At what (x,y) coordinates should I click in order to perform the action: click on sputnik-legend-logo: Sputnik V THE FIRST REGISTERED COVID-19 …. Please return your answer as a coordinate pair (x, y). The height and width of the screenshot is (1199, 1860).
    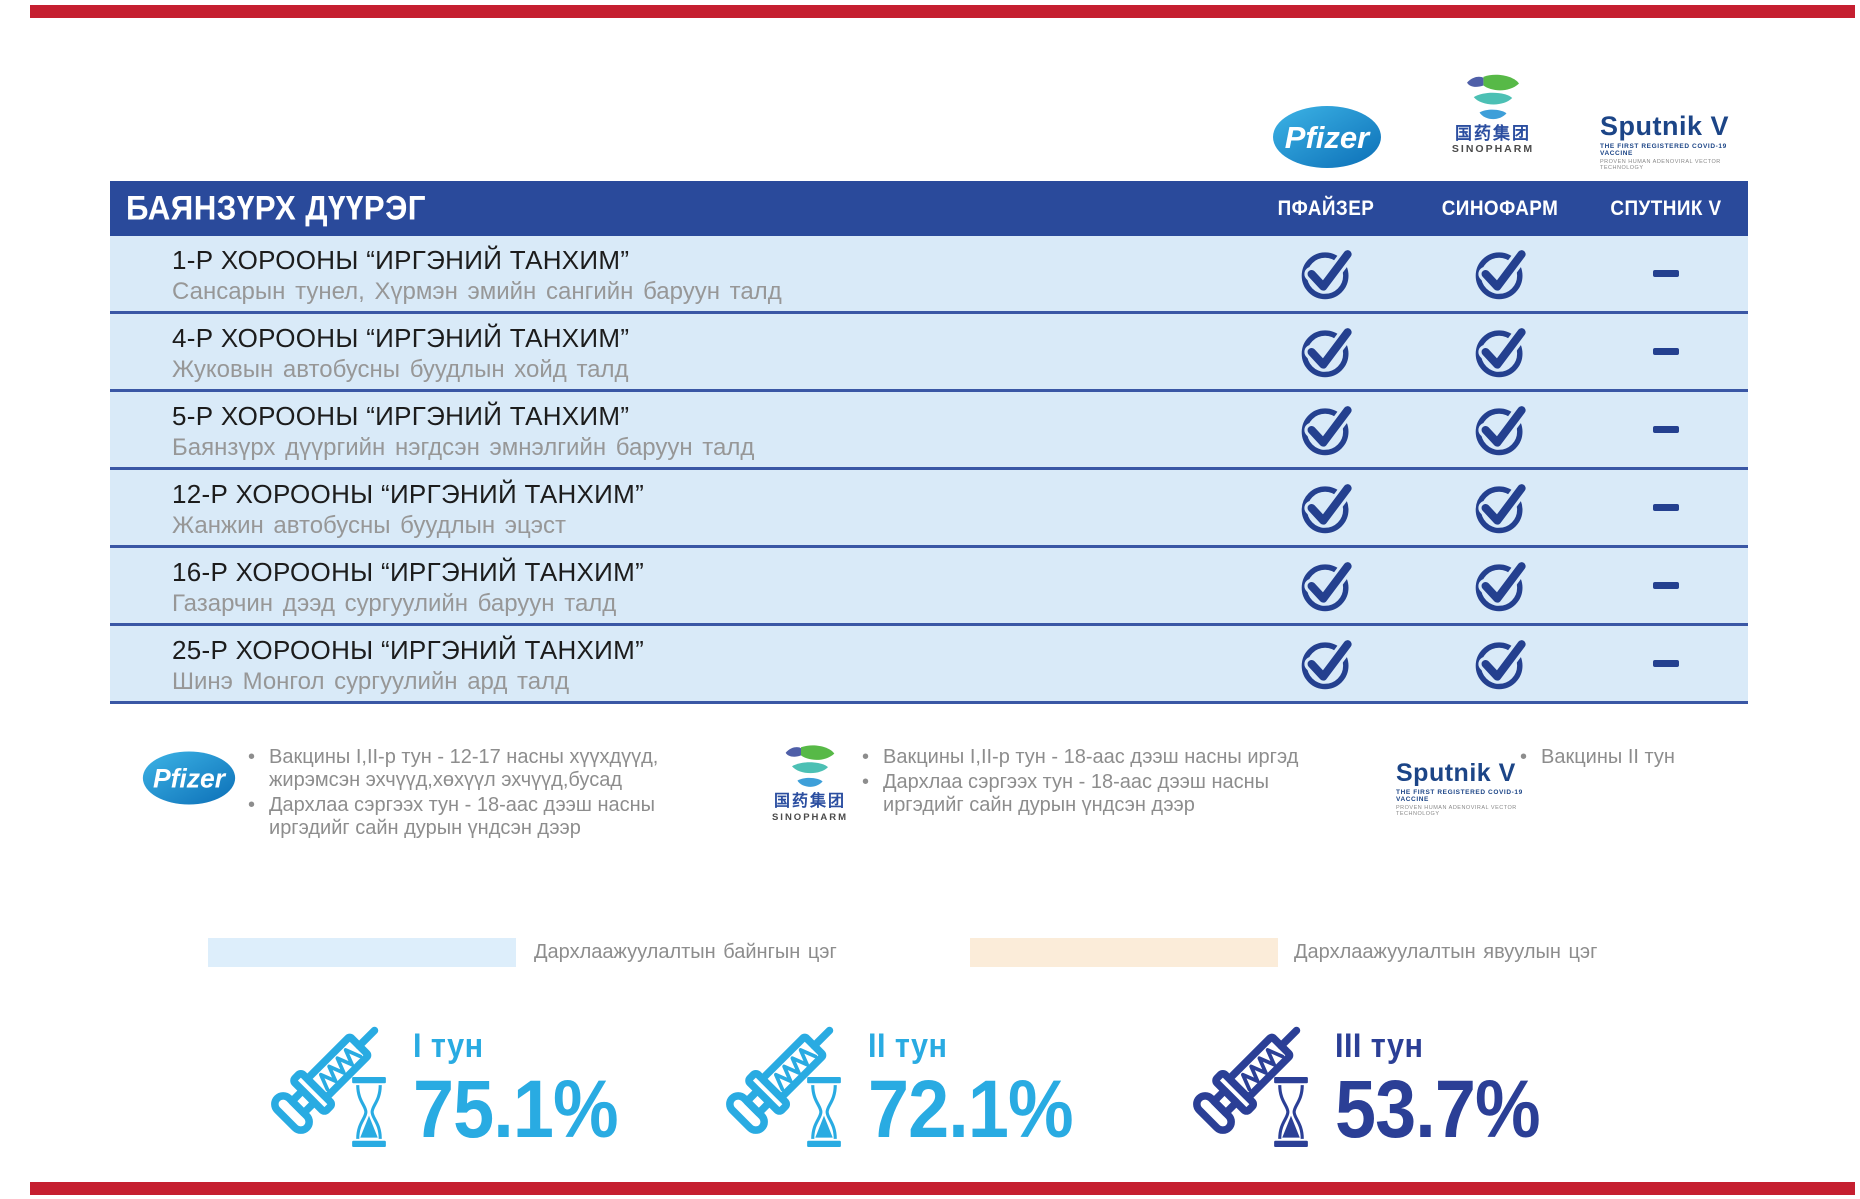
    Looking at the image, I should click on (1461, 788).